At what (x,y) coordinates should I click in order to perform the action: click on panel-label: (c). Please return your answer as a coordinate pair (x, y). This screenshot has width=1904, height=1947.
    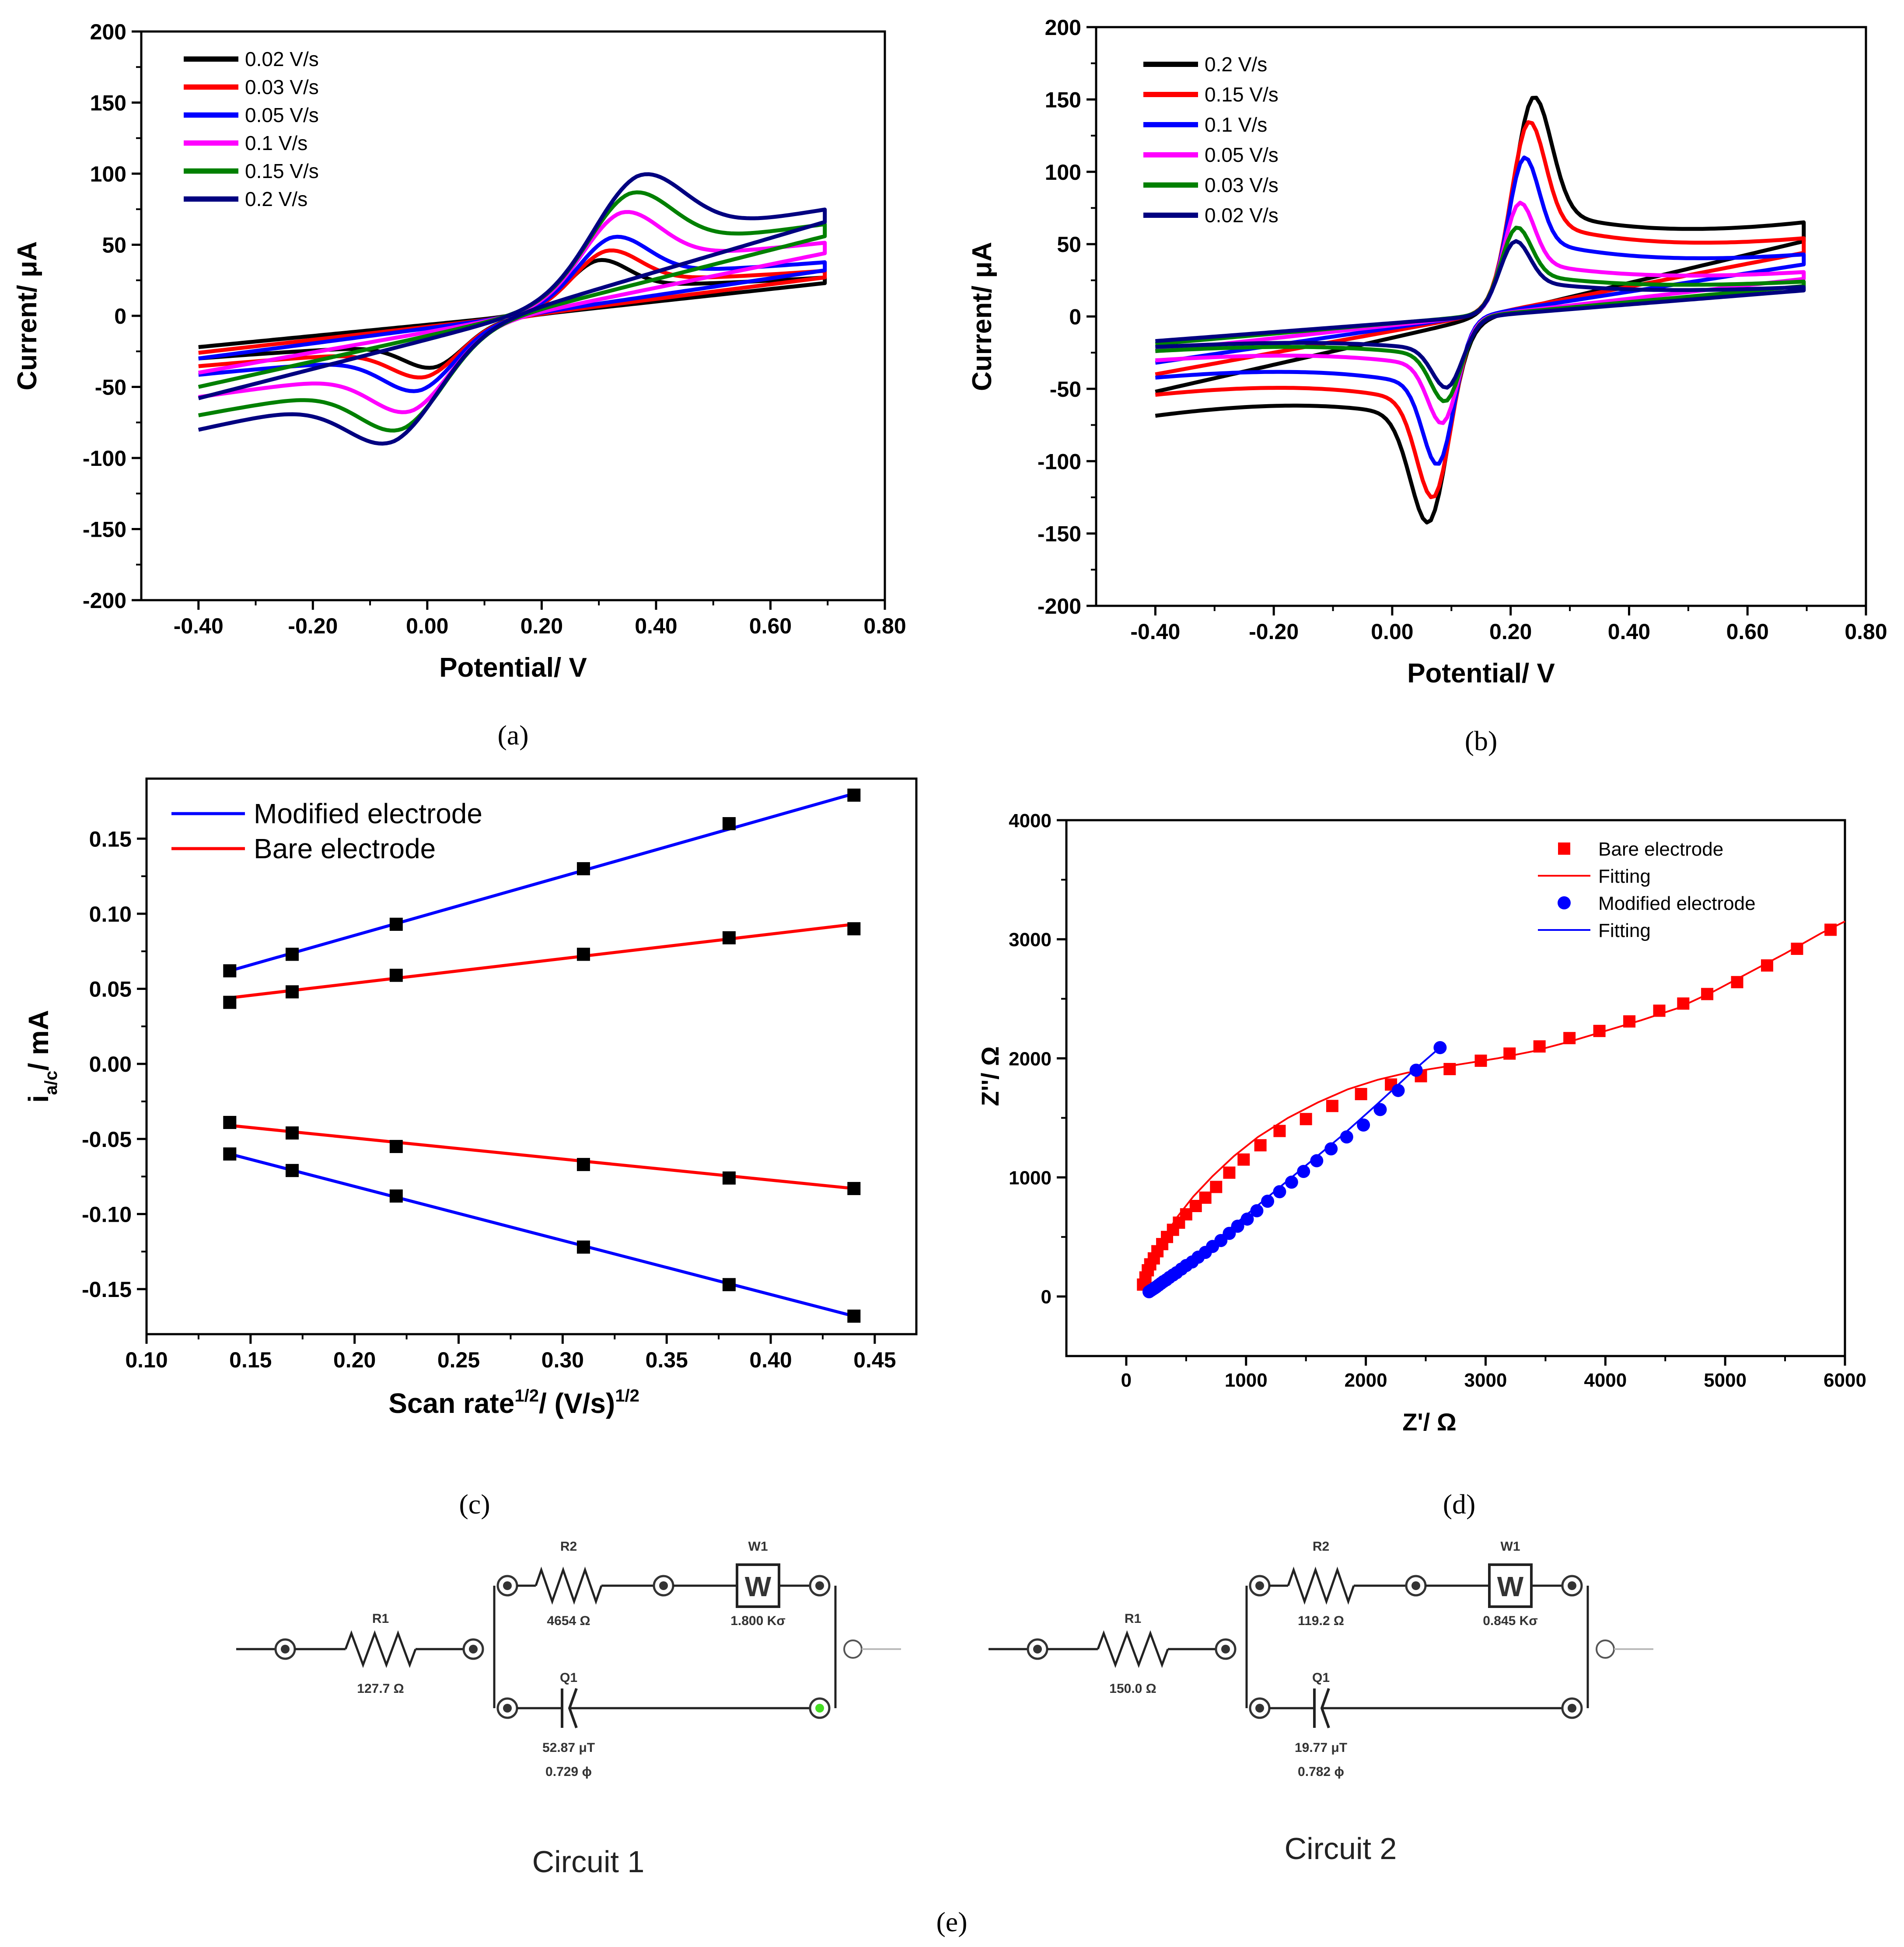
    Looking at the image, I should click on (474, 1505).